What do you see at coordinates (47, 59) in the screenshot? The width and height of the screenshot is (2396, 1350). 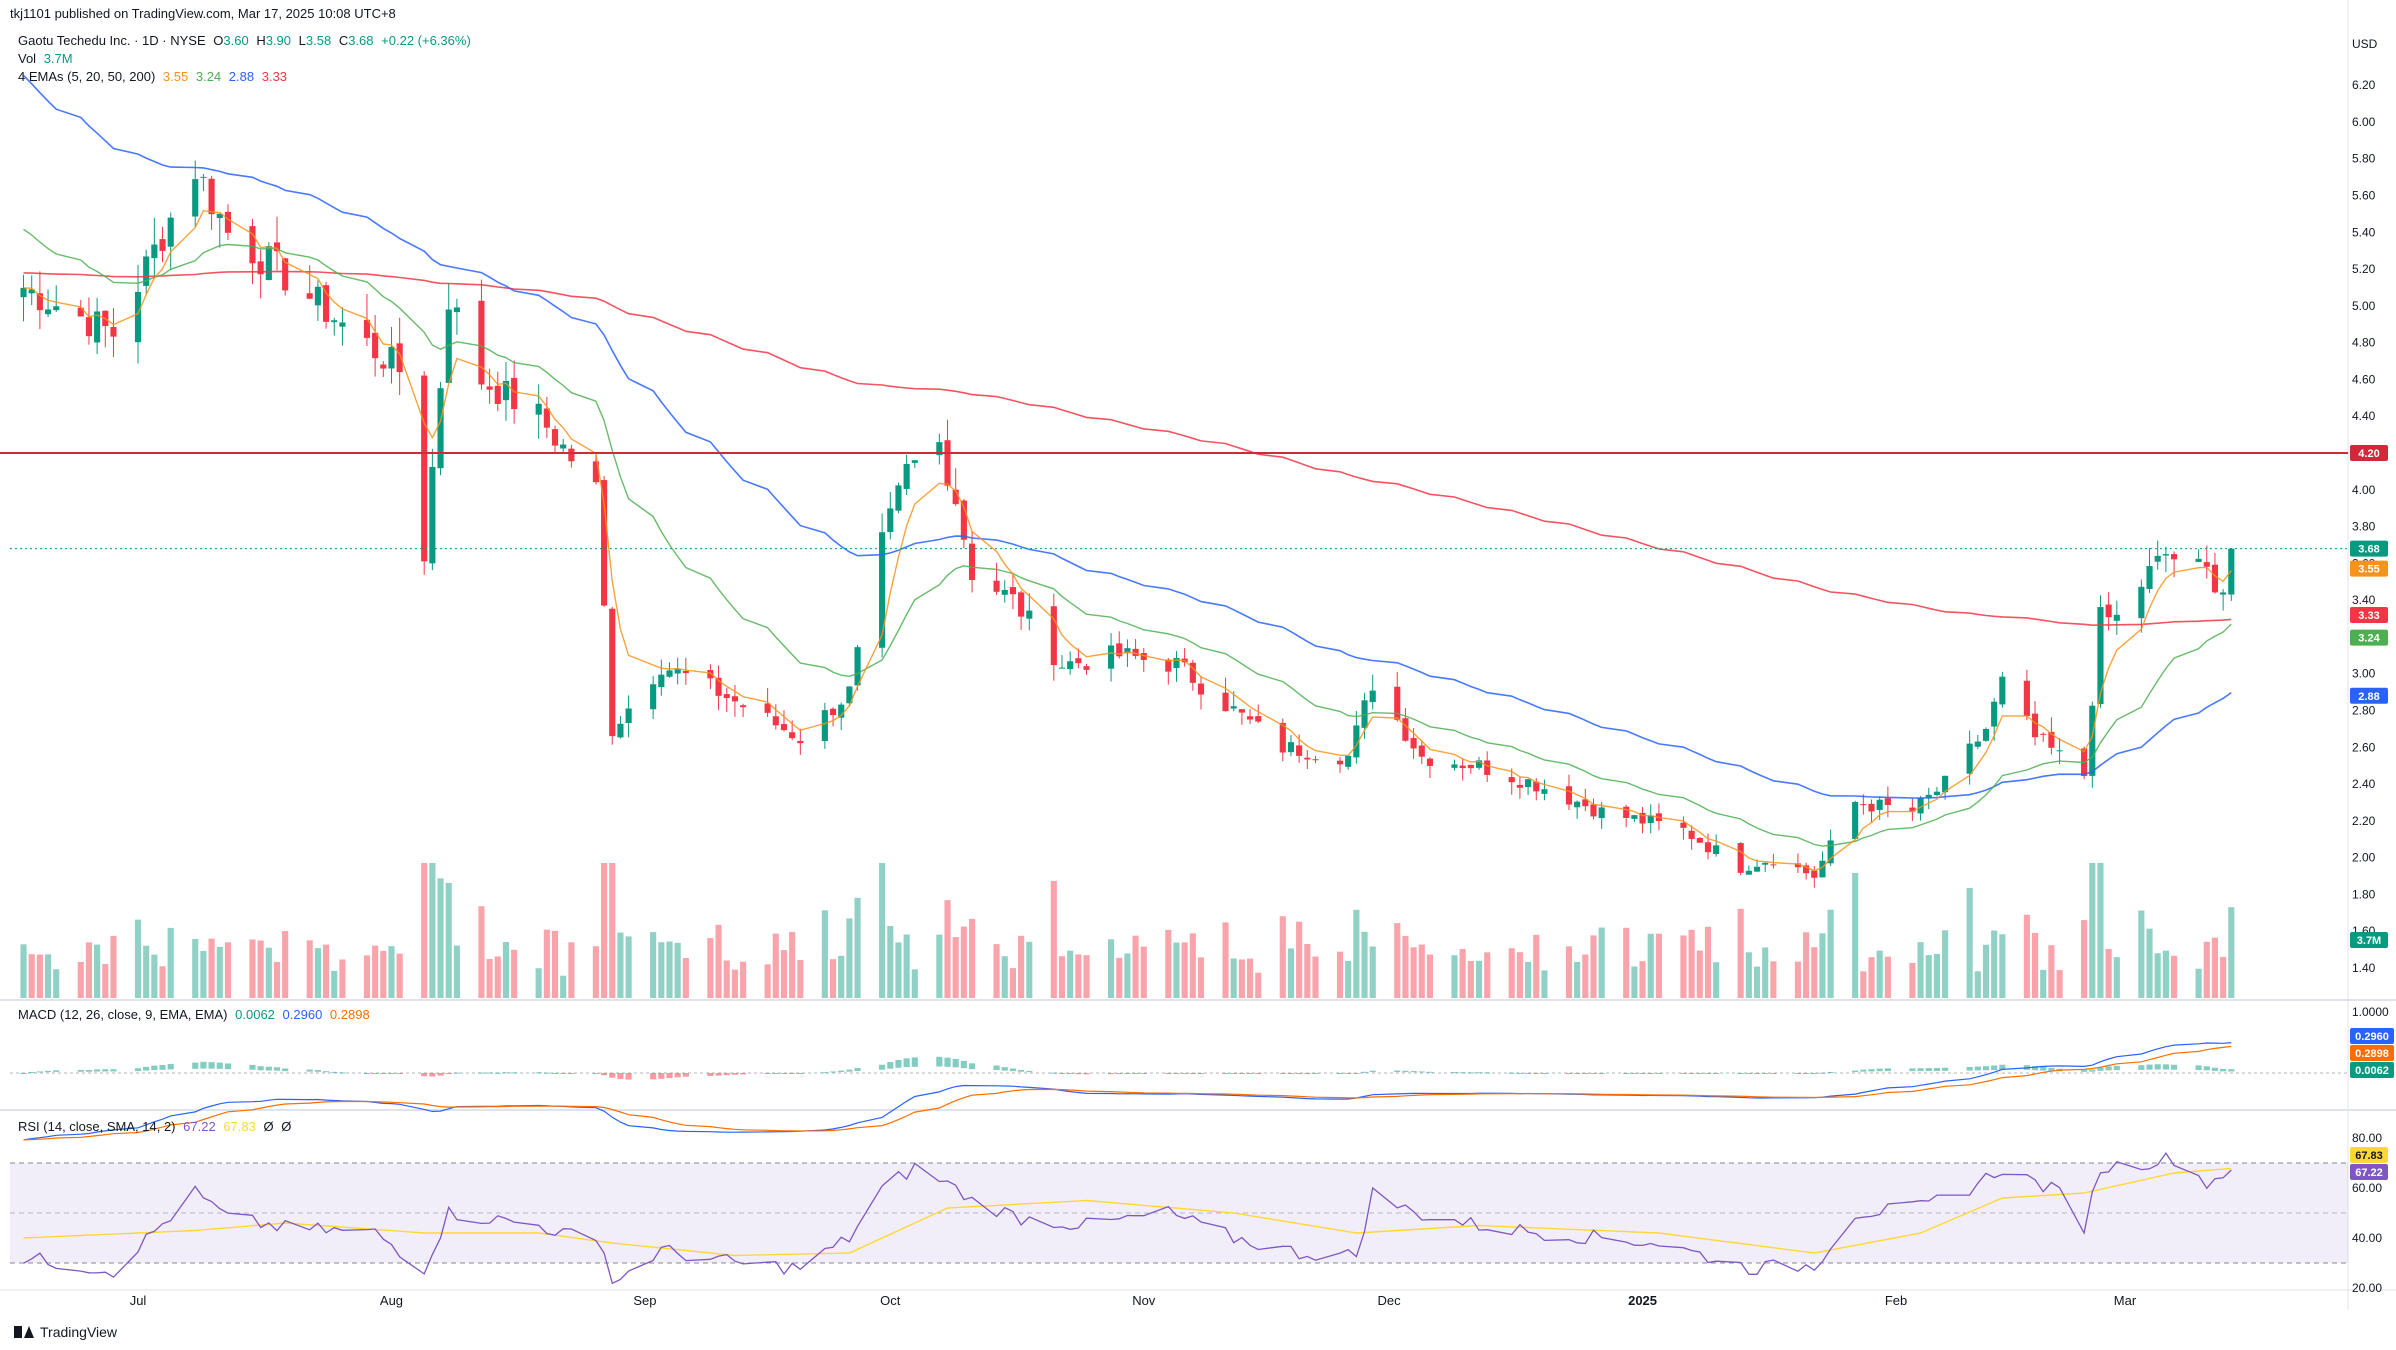 I see `volume-legend: Vol 3.7M` at bounding box center [47, 59].